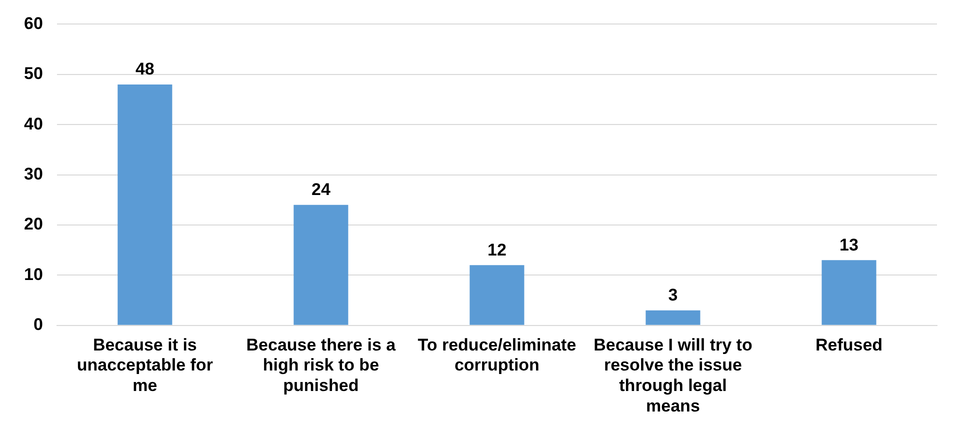  Describe the element at coordinates (38, 324) in the screenshot. I see `y-tick-label: 0` at that location.